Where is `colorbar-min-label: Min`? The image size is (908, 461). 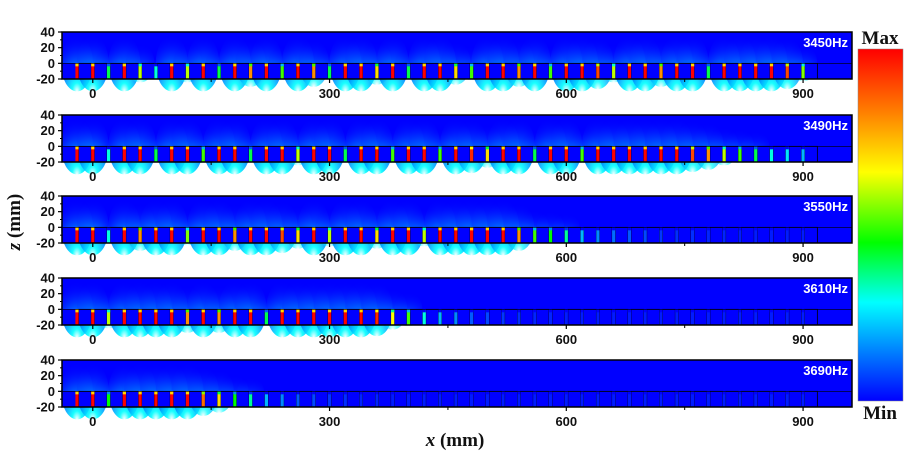
colorbar-min-label: Min is located at coordinates (880, 413).